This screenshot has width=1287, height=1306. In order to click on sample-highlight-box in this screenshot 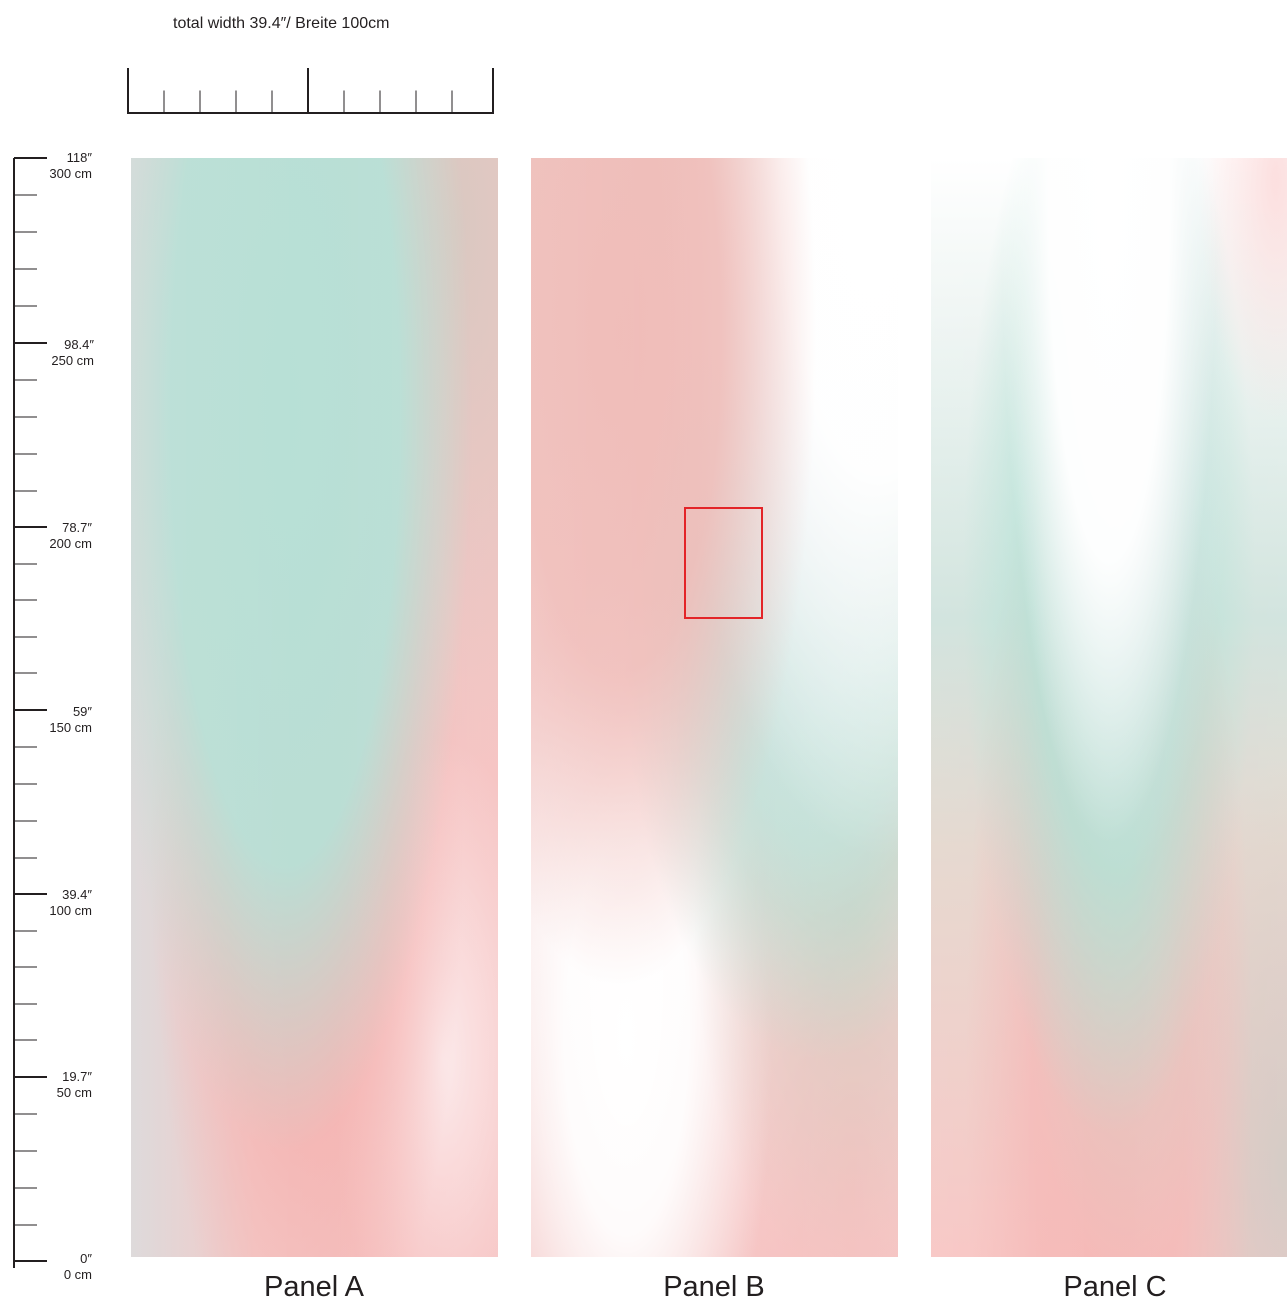, I will do `click(723, 563)`.